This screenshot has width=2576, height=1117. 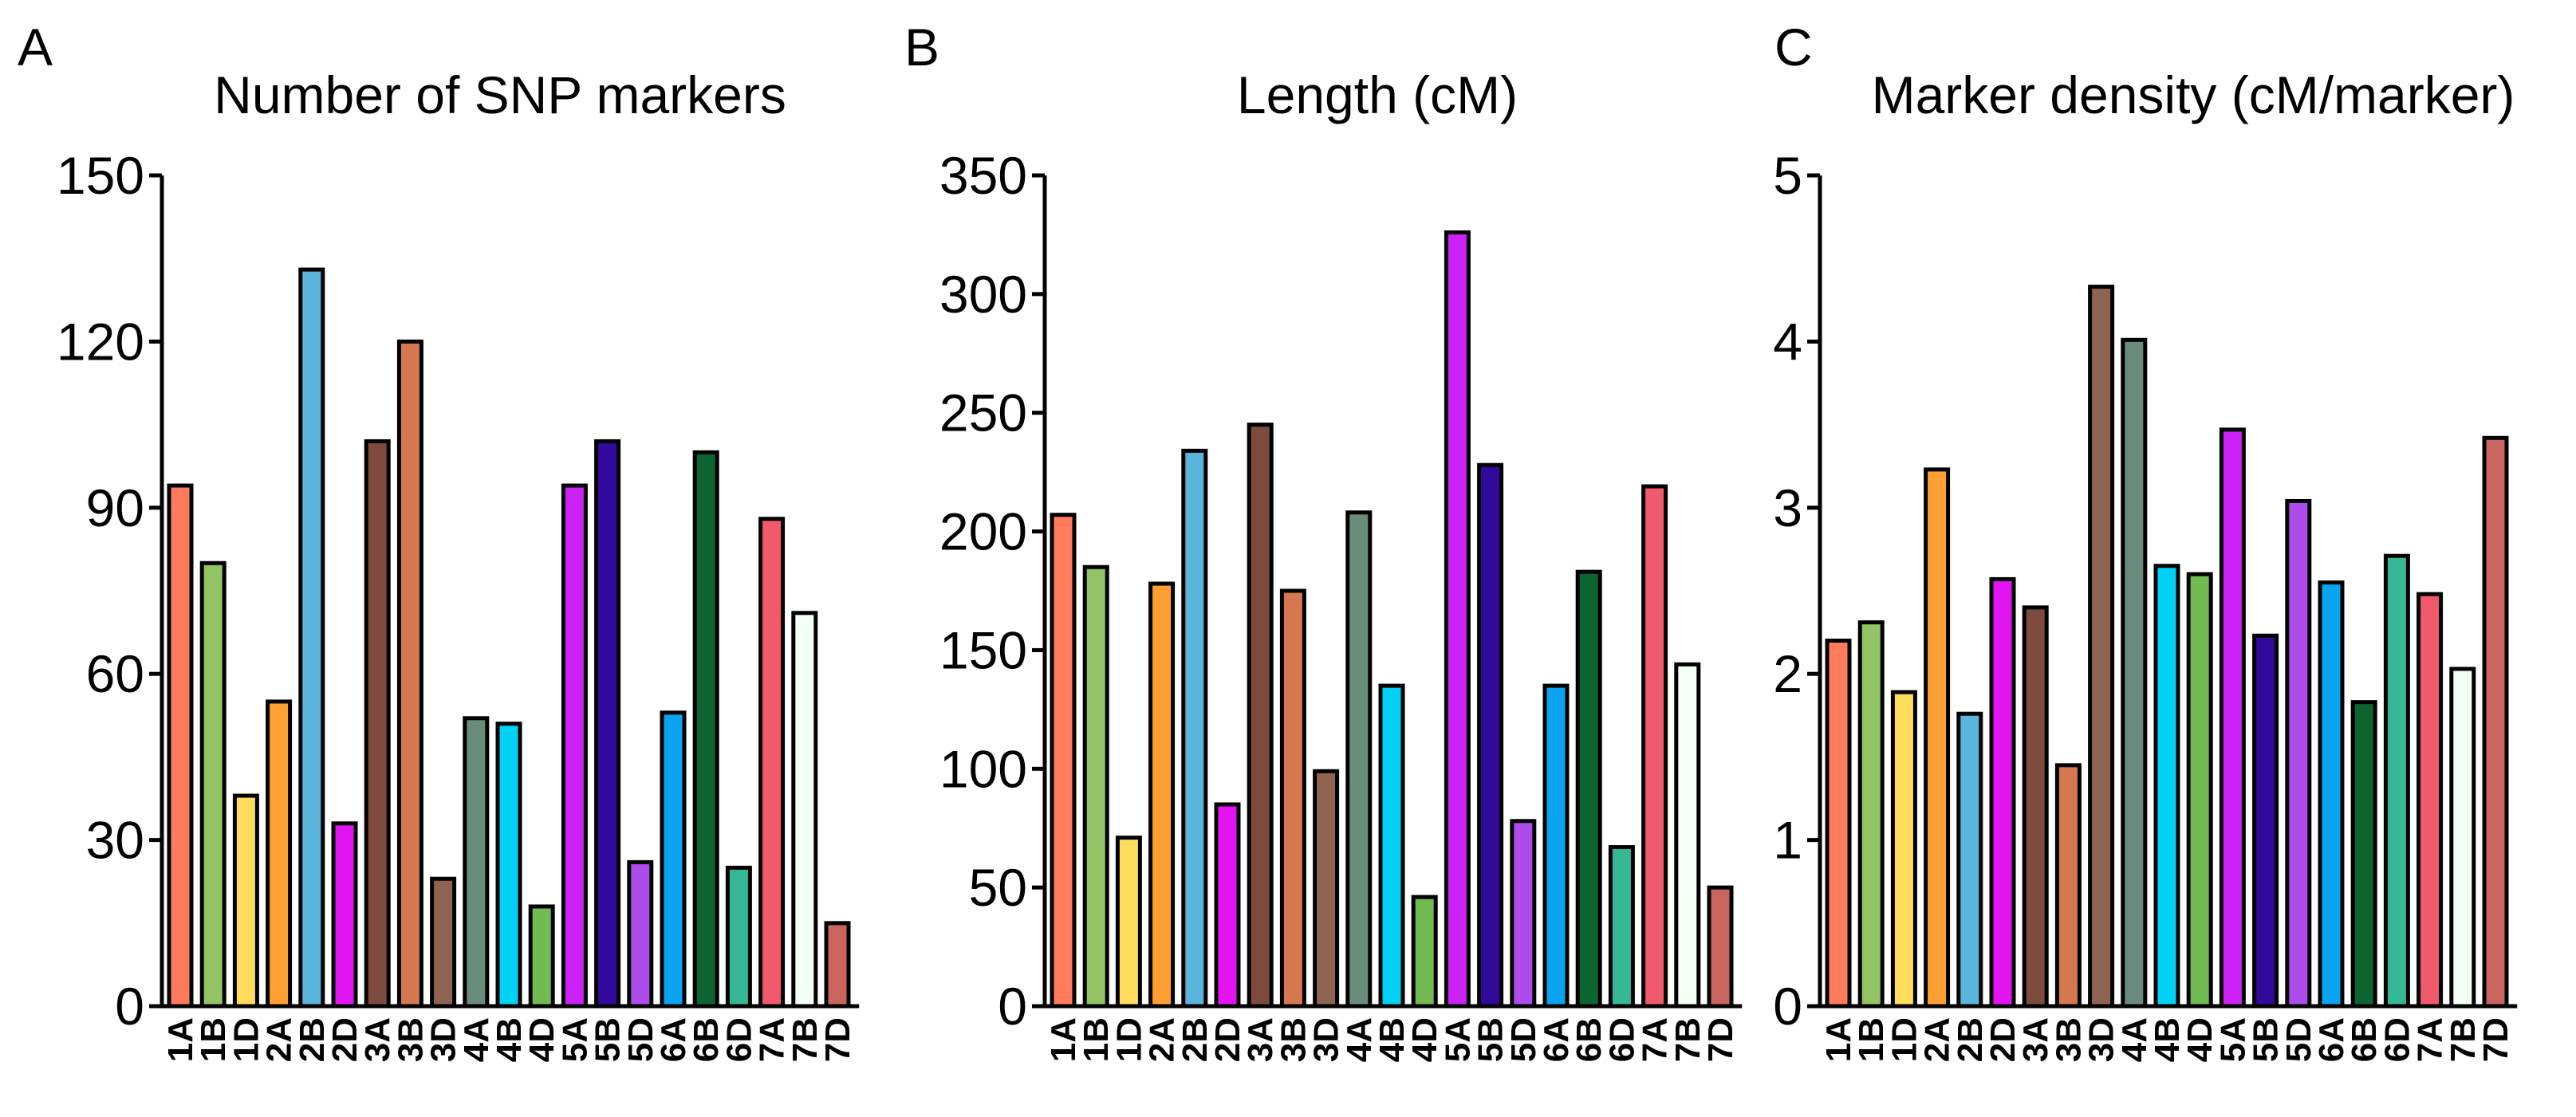 What do you see at coordinates (410, 1039) in the screenshot?
I see `x-tick-label-a-3b: 3B` at bounding box center [410, 1039].